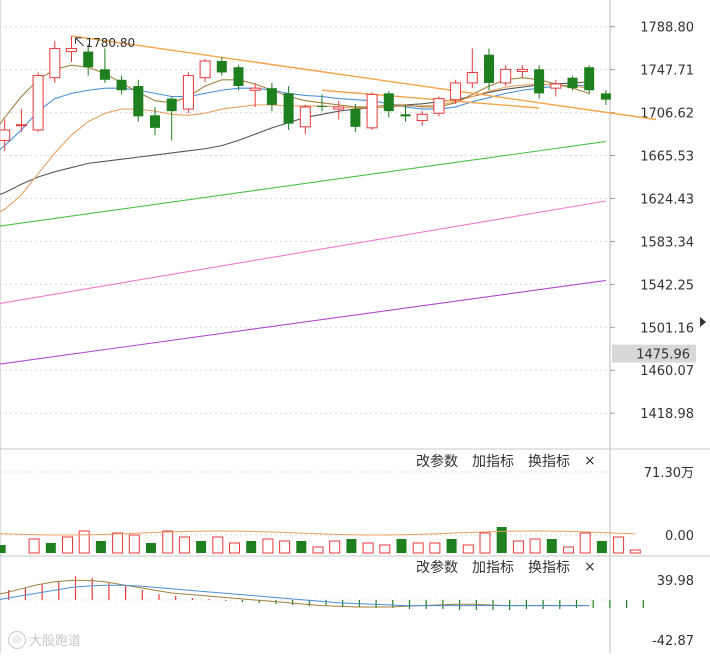 The height and width of the screenshot is (657, 710). I want to click on volume-tick-label: 71.30万, so click(669, 473).